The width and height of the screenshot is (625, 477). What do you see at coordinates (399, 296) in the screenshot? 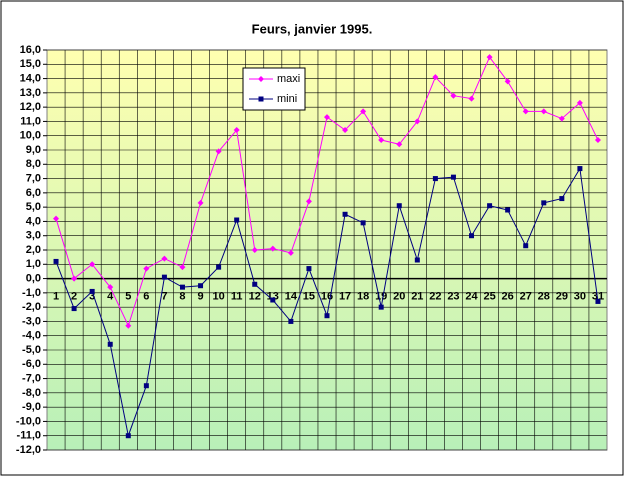
I see `x-tick-label: 20` at bounding box center [399, 296].